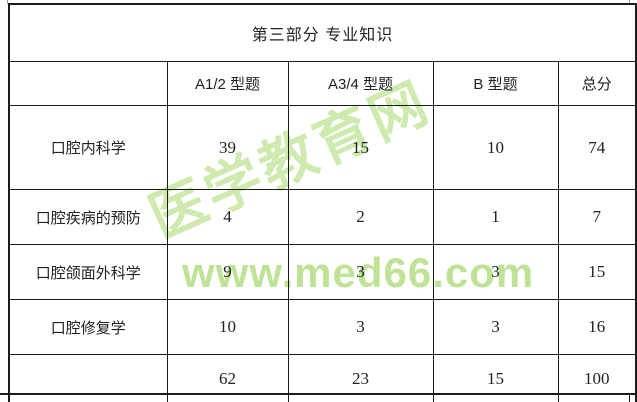 Image resolution: width=637 pixels, height=402 pixels. Describe the element at coordinates (8, 396) in the screenshot. I see `left-border-stub` at that location.